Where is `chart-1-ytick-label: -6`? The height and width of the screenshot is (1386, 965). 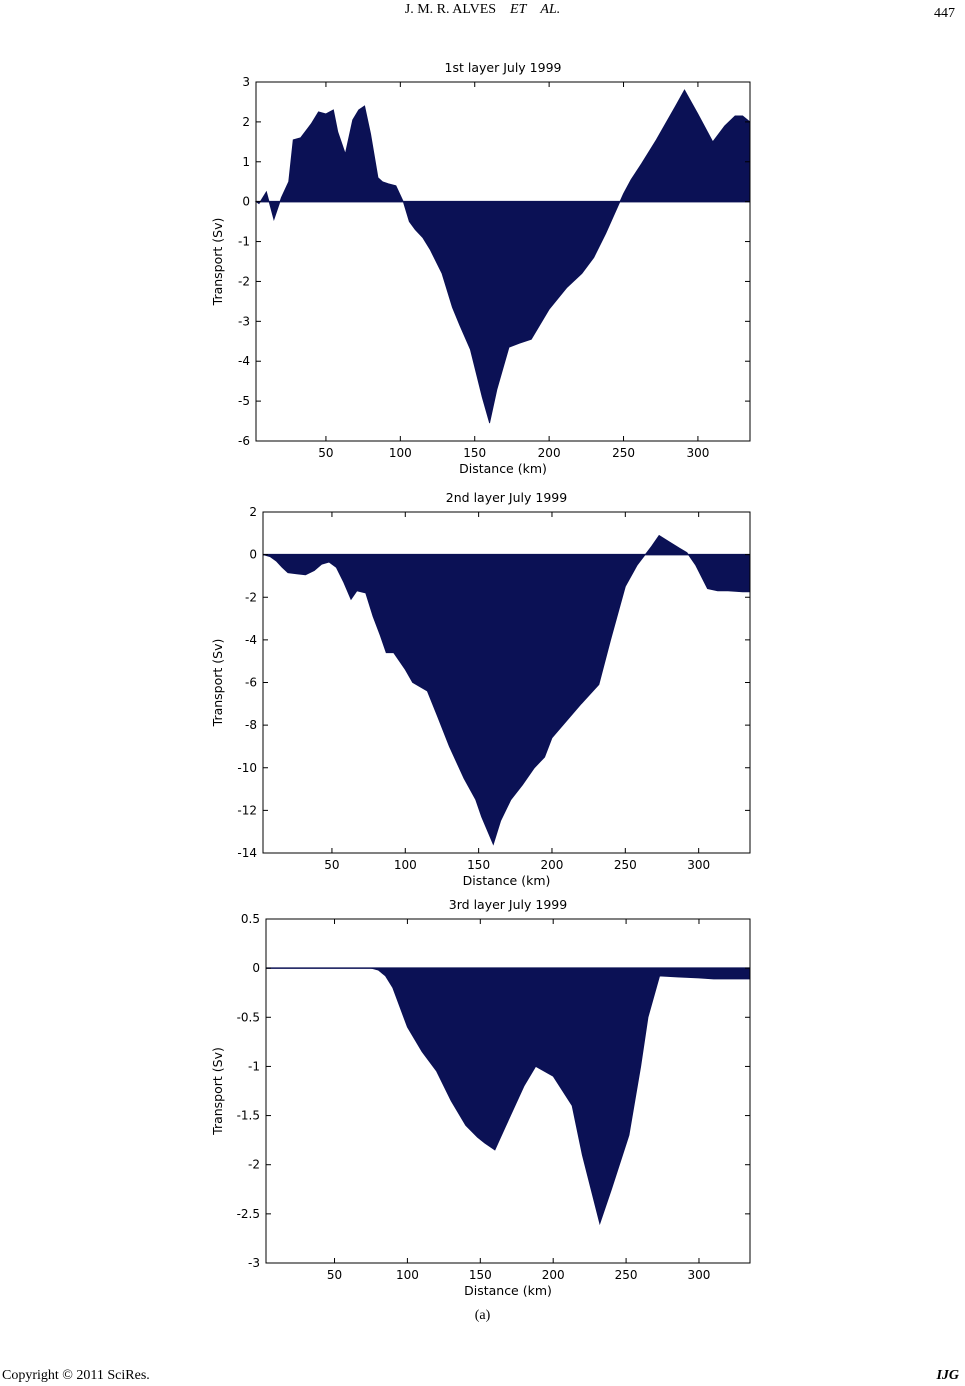 chart-1-ytick-label: -6 is located at coordinates (244, 441).